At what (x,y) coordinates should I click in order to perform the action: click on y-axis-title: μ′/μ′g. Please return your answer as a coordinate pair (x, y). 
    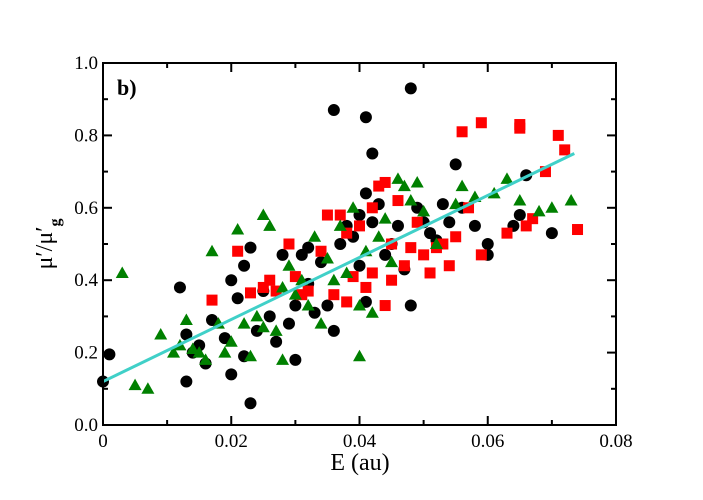
    Looking at the image, I should click on (48, 244).